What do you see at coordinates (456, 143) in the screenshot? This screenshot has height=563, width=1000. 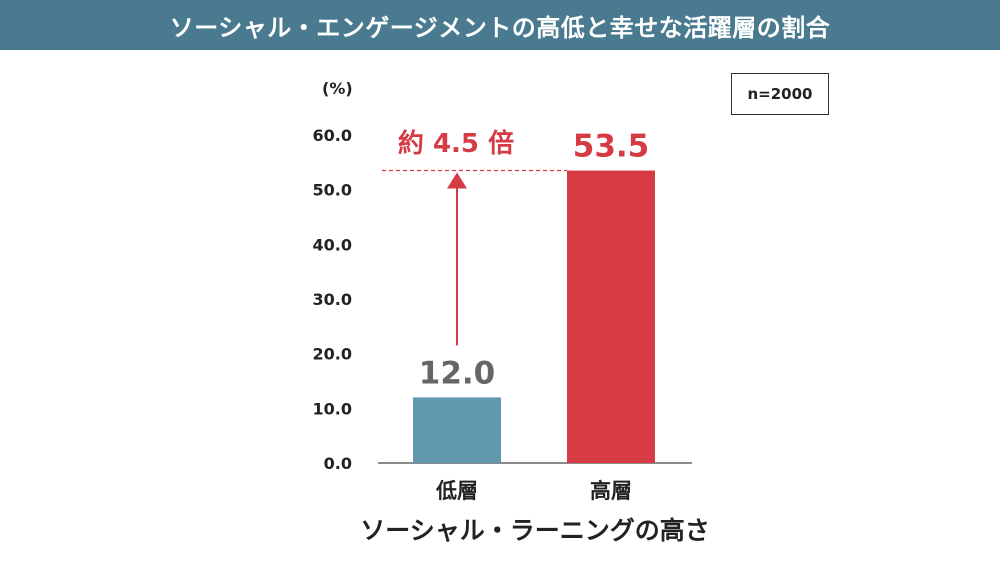 I see `ratio-annotation-label: 約 4.5 倍` at bounding box center [456, 143].